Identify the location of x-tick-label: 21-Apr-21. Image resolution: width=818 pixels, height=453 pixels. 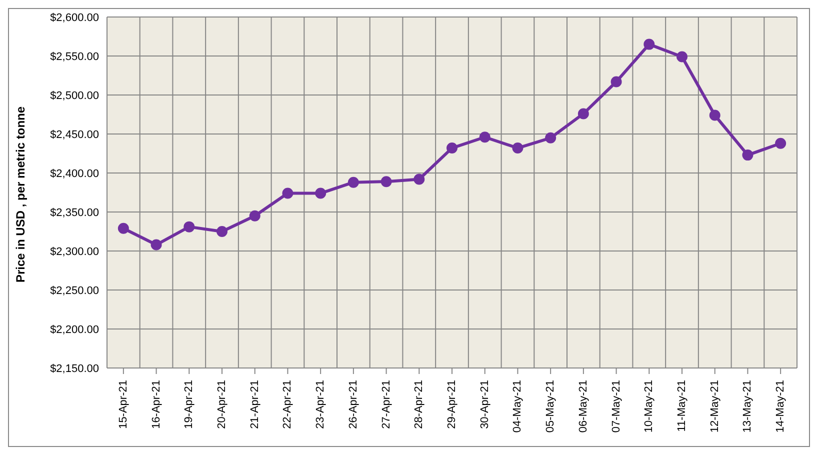
(254, 404).